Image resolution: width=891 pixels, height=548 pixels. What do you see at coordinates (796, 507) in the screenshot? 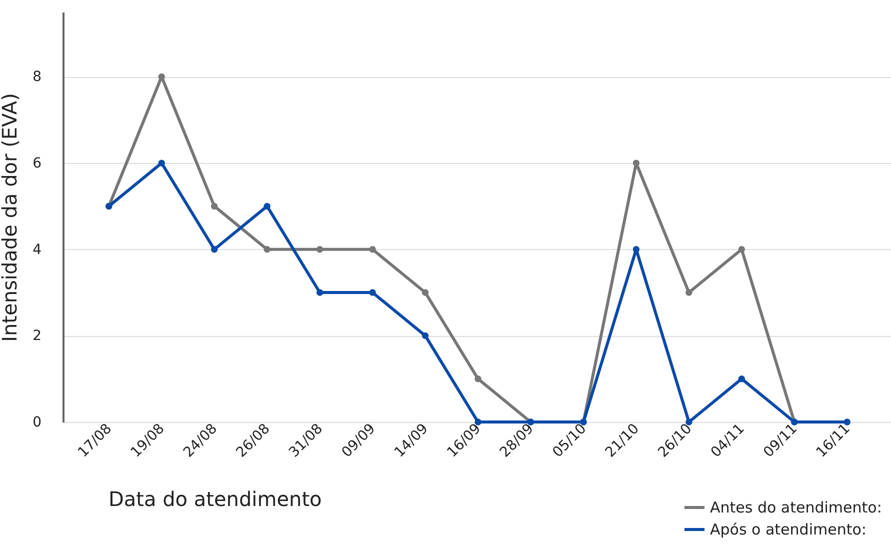
I see `legend-label: Antes do atendimento:` at bounding box center [796, 507].